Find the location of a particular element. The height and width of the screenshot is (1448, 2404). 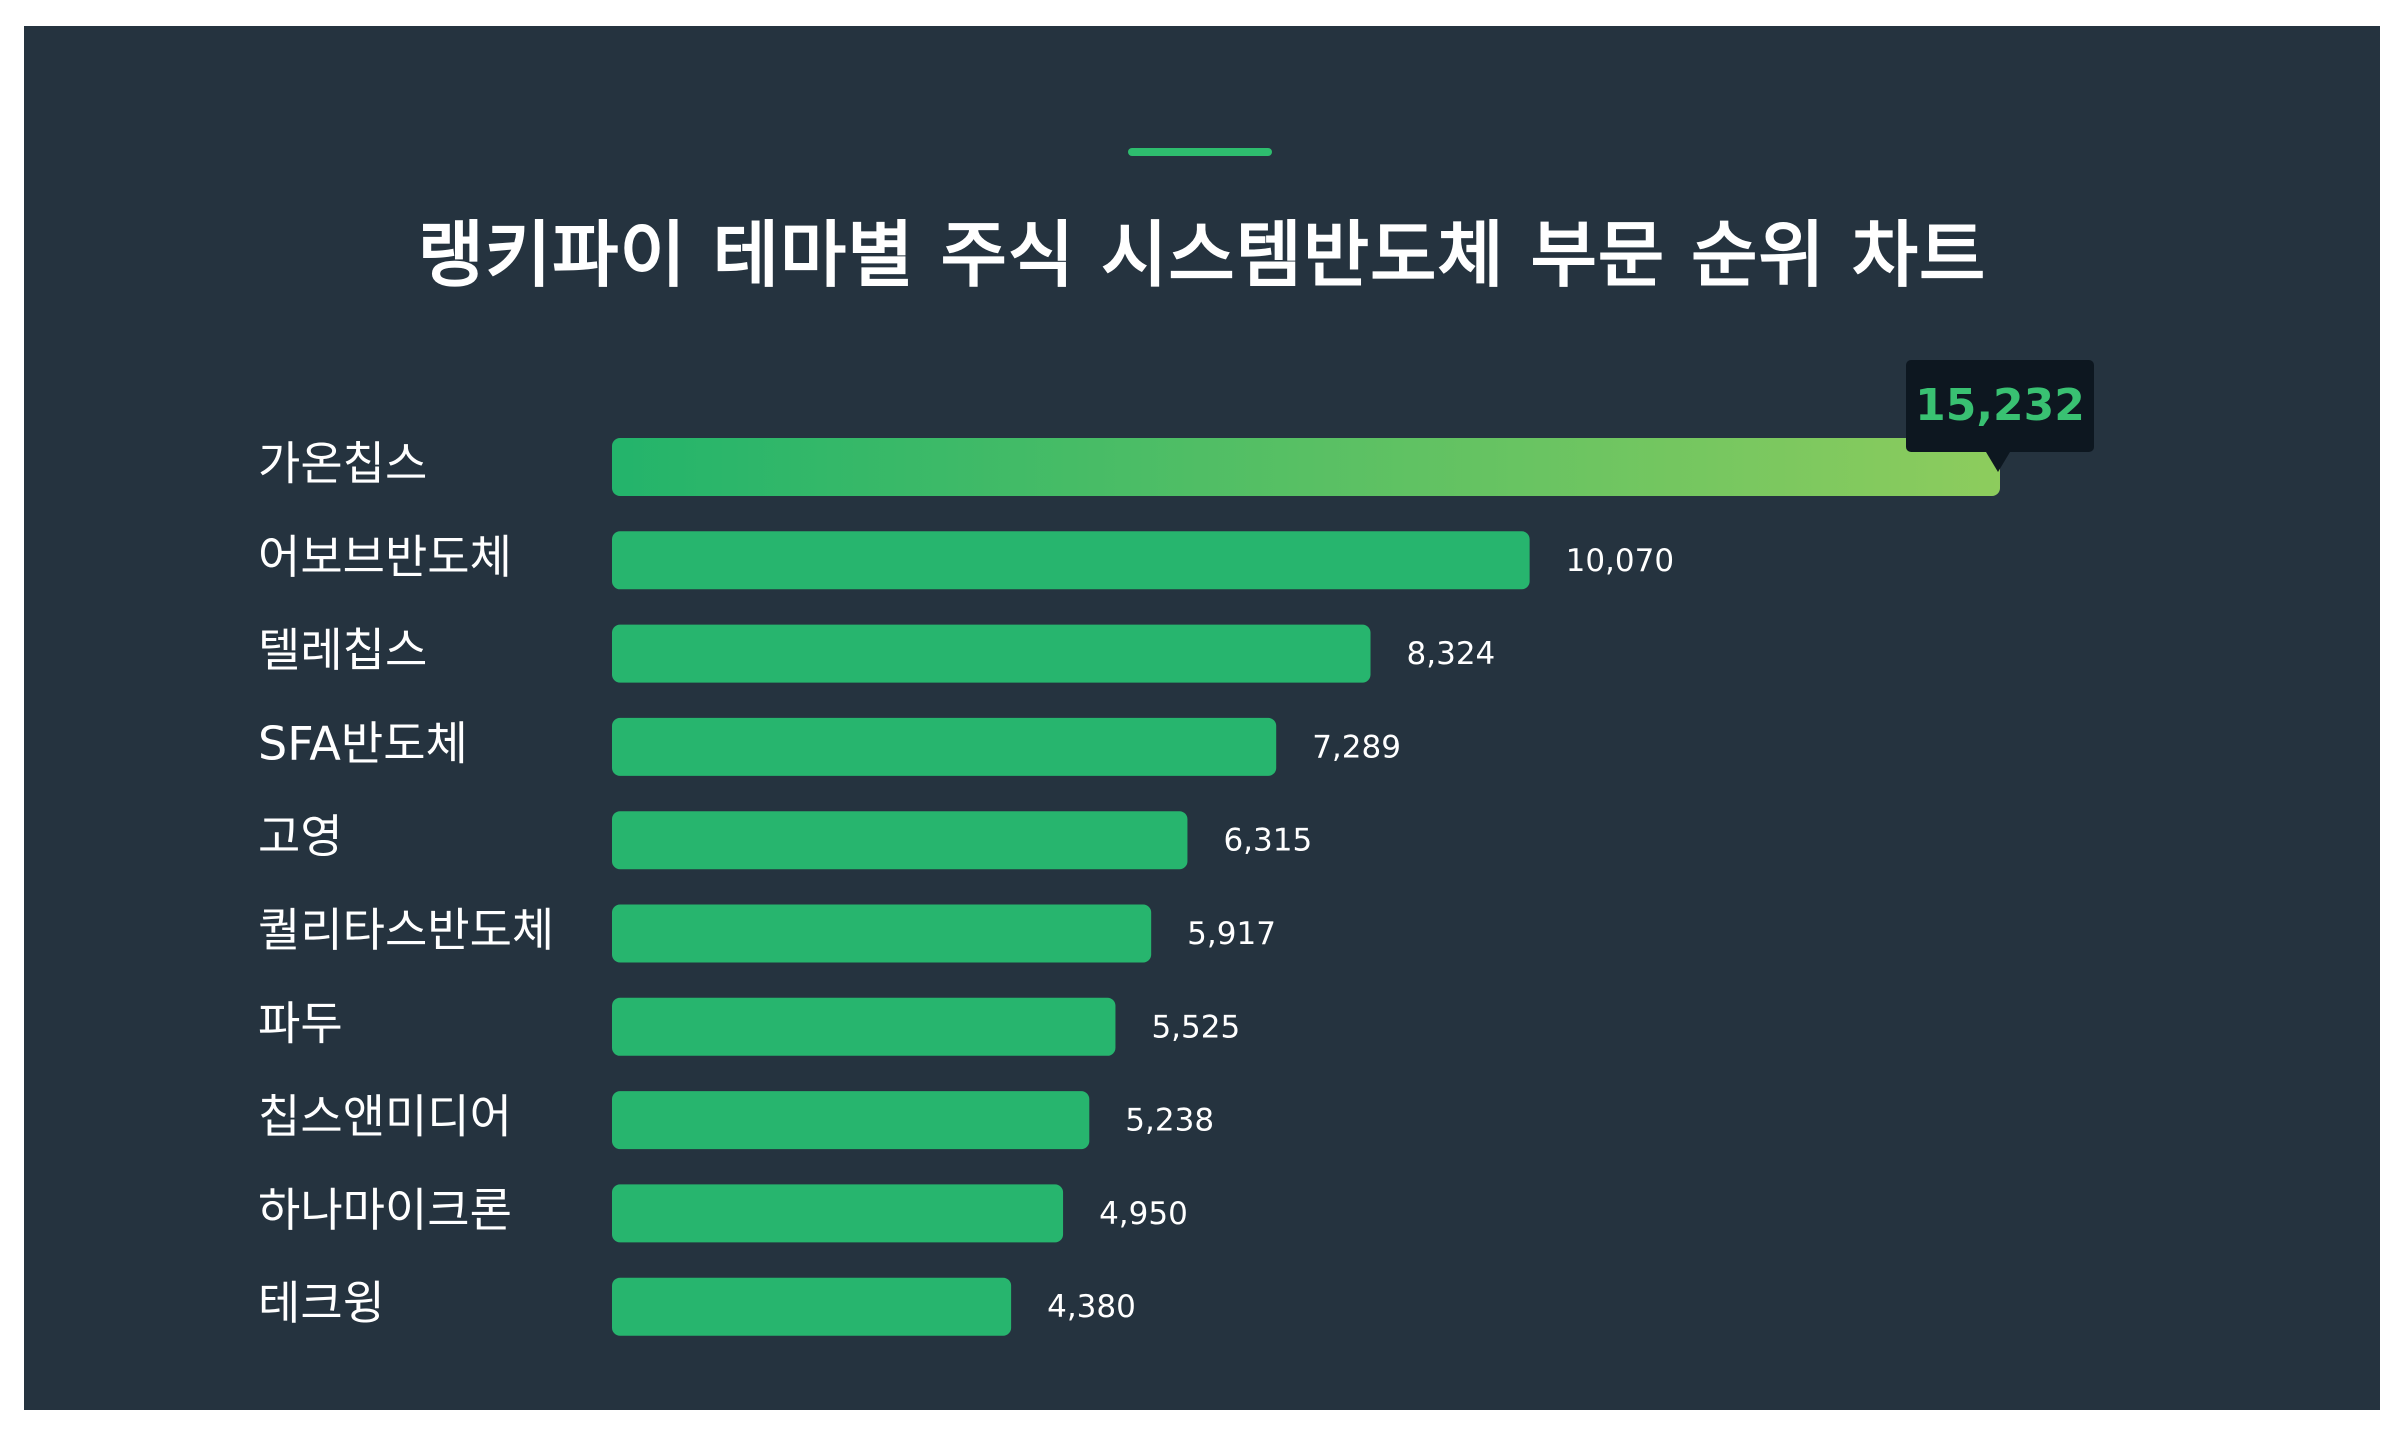

value-label: 7,289 is located at coordinates (1356, 747).